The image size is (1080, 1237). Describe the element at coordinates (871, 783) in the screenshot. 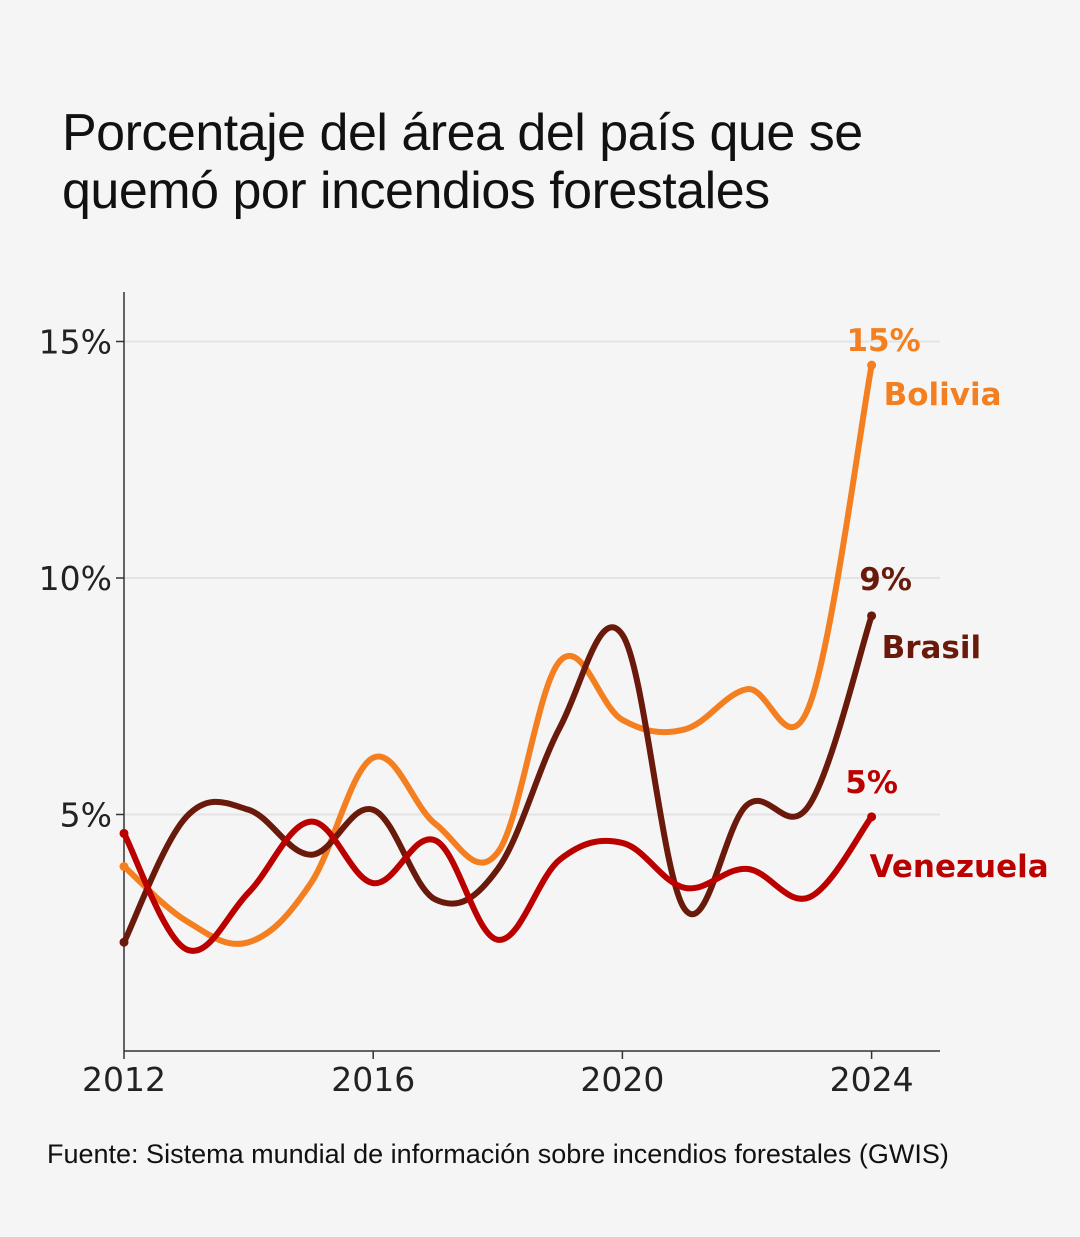

I see `series-end-value-venezuela: 5%` at that location.